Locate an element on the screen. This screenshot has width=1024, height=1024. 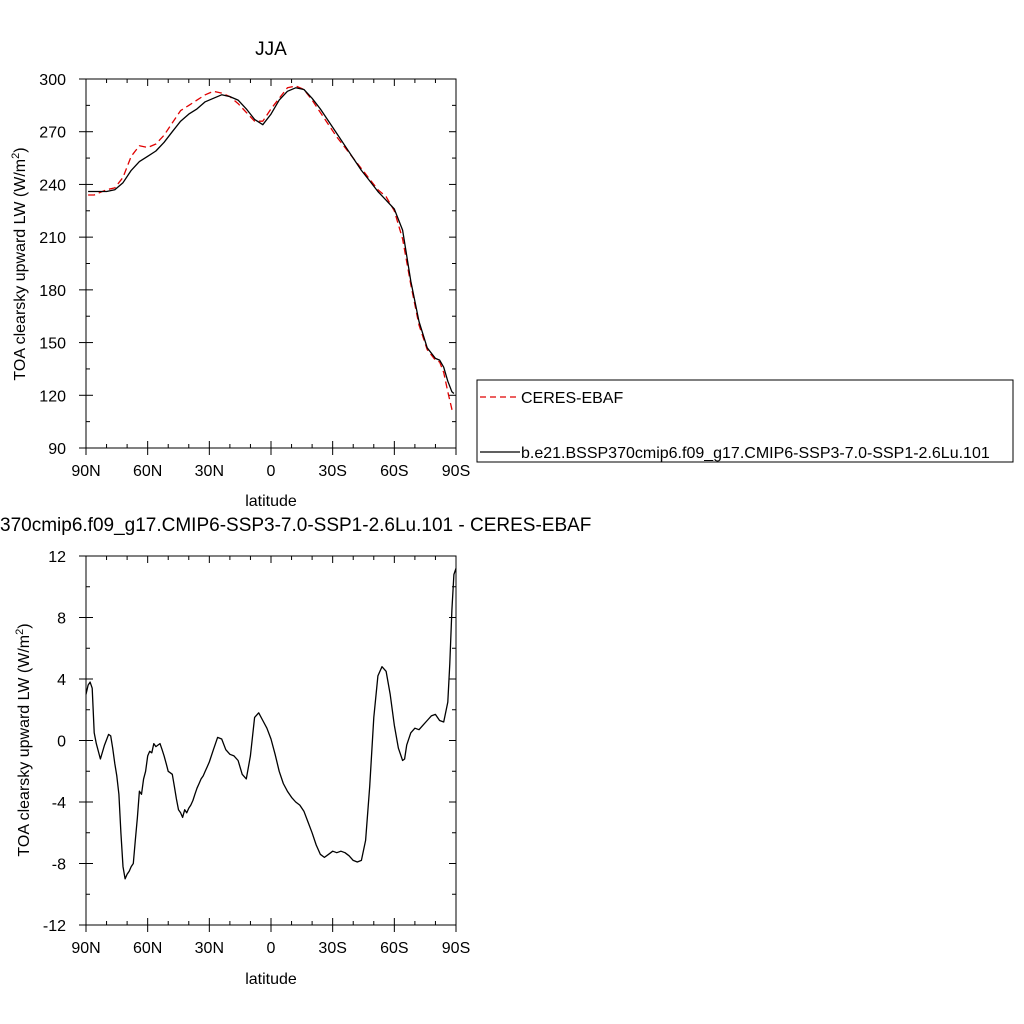
top-y-axis-title: TOA clearsky upward LW (W/m2) is located at coordinates (19, 263).